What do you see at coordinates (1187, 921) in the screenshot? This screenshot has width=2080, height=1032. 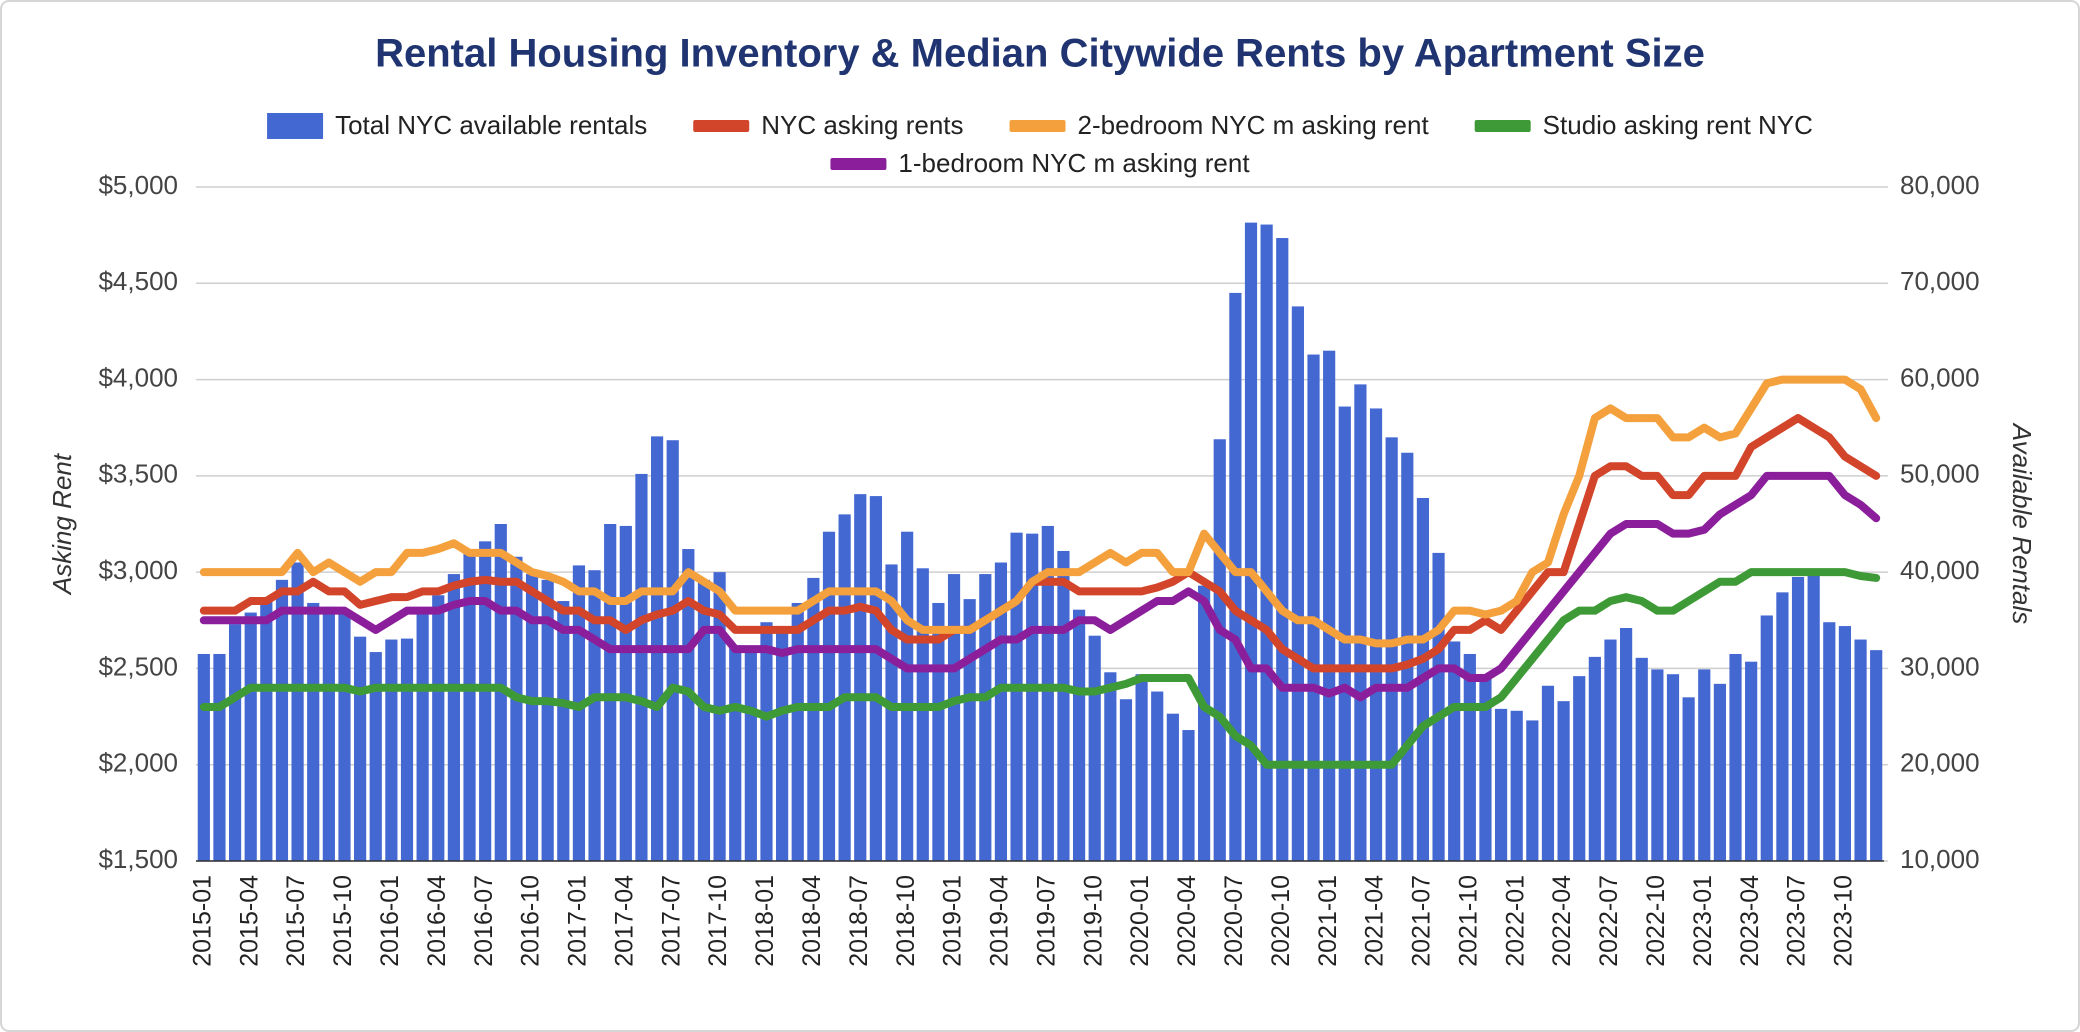 I see `x-tick-label: 2020-04` at bounding box center [1187, 921].